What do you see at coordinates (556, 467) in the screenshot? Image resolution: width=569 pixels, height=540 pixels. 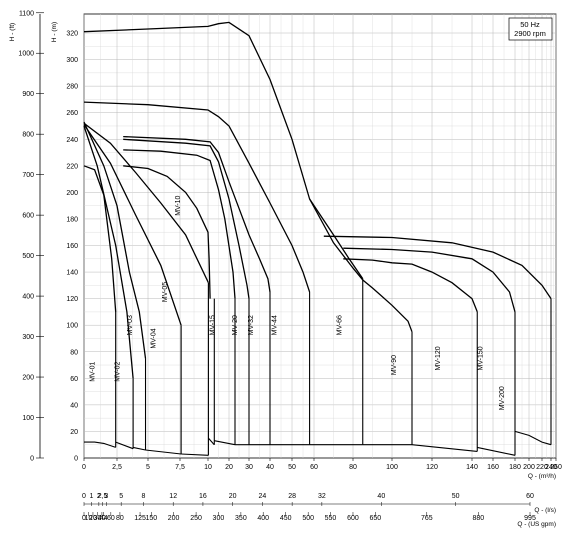 I see `x-tick-label: 260` at bounding box center [556, 467].